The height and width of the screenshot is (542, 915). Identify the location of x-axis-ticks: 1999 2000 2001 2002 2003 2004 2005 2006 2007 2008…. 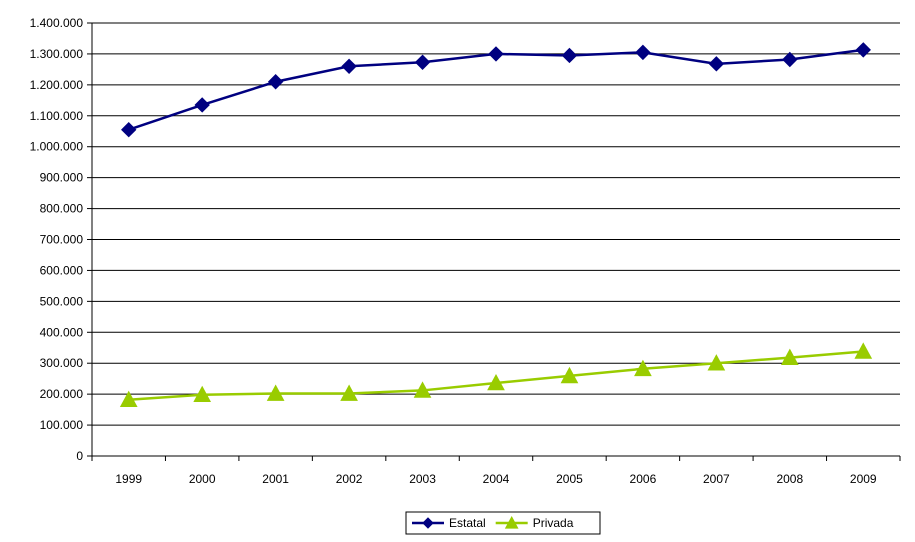
(496, 479).